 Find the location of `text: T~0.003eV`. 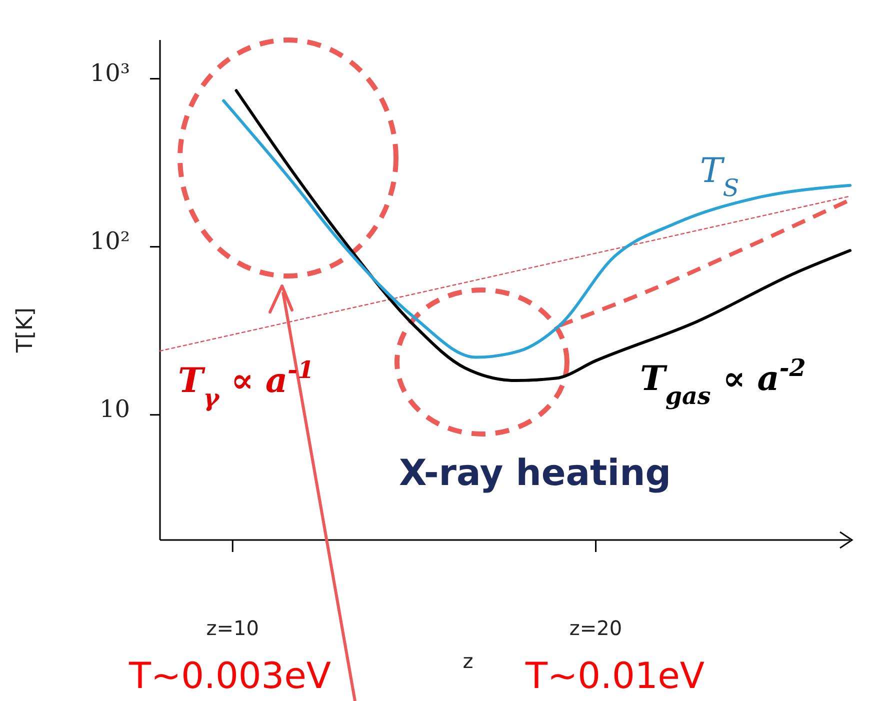

text: T~0.003eV is located at coordinates (230, 676).